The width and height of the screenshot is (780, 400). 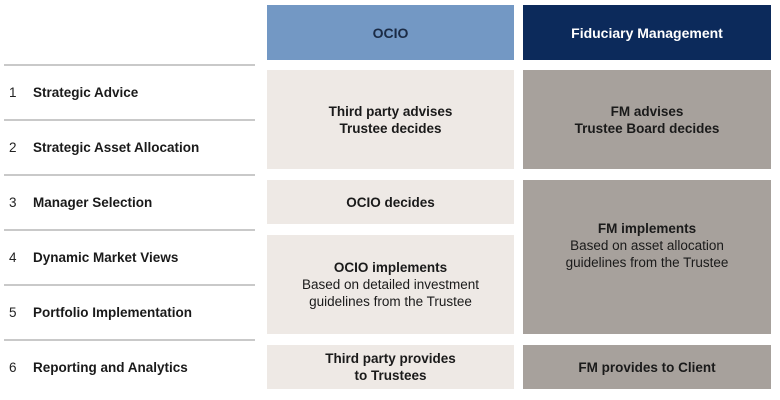 I want to click on row-label: Strategic Asset Allocation, so click(x=116, y=147).